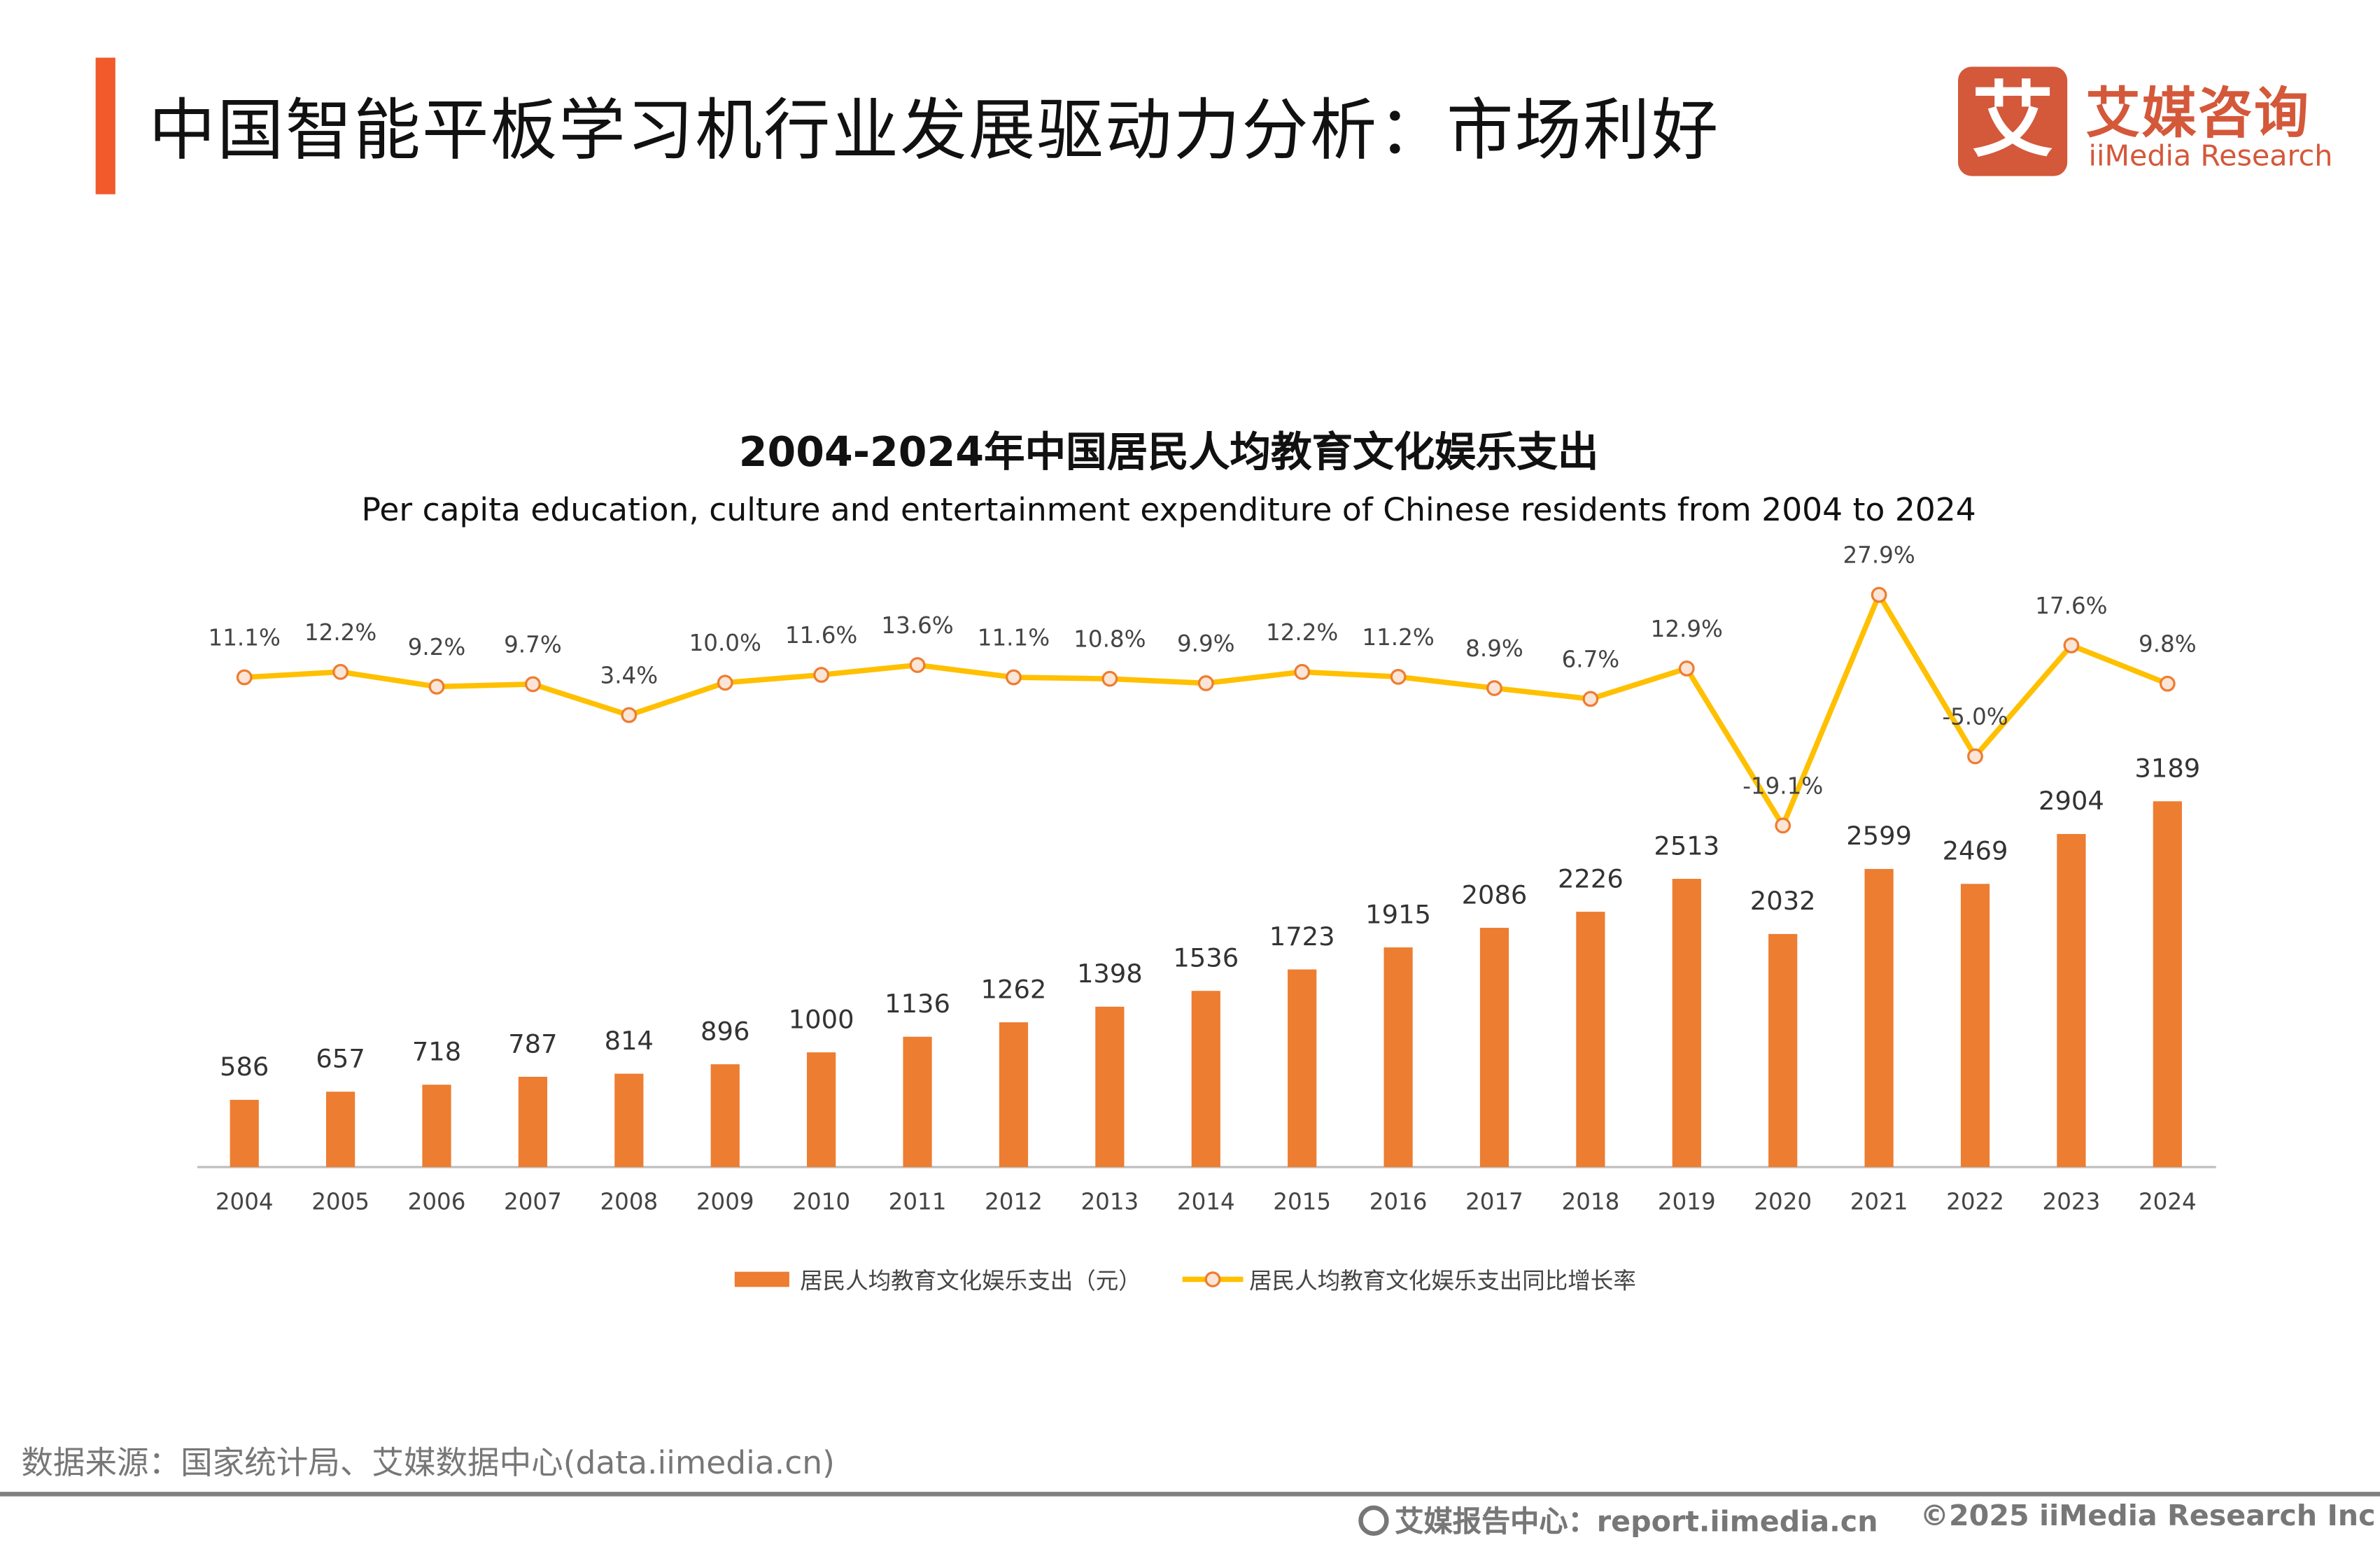 The width and height of the screenshot is (2380, 1547). What do you see at coordinates (2168, 1202) in the screenshot?
I see `x-tick-label: 2024` at bounding box center [2168, 1202].